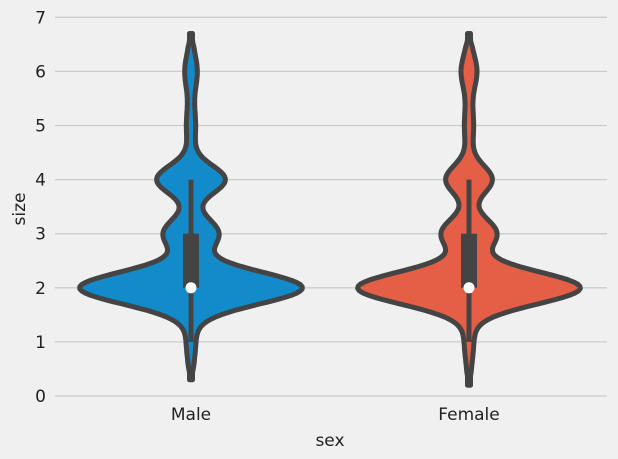 The image size is (618, 459). I want to click on y-tick-label: 2, so click(40, 289).